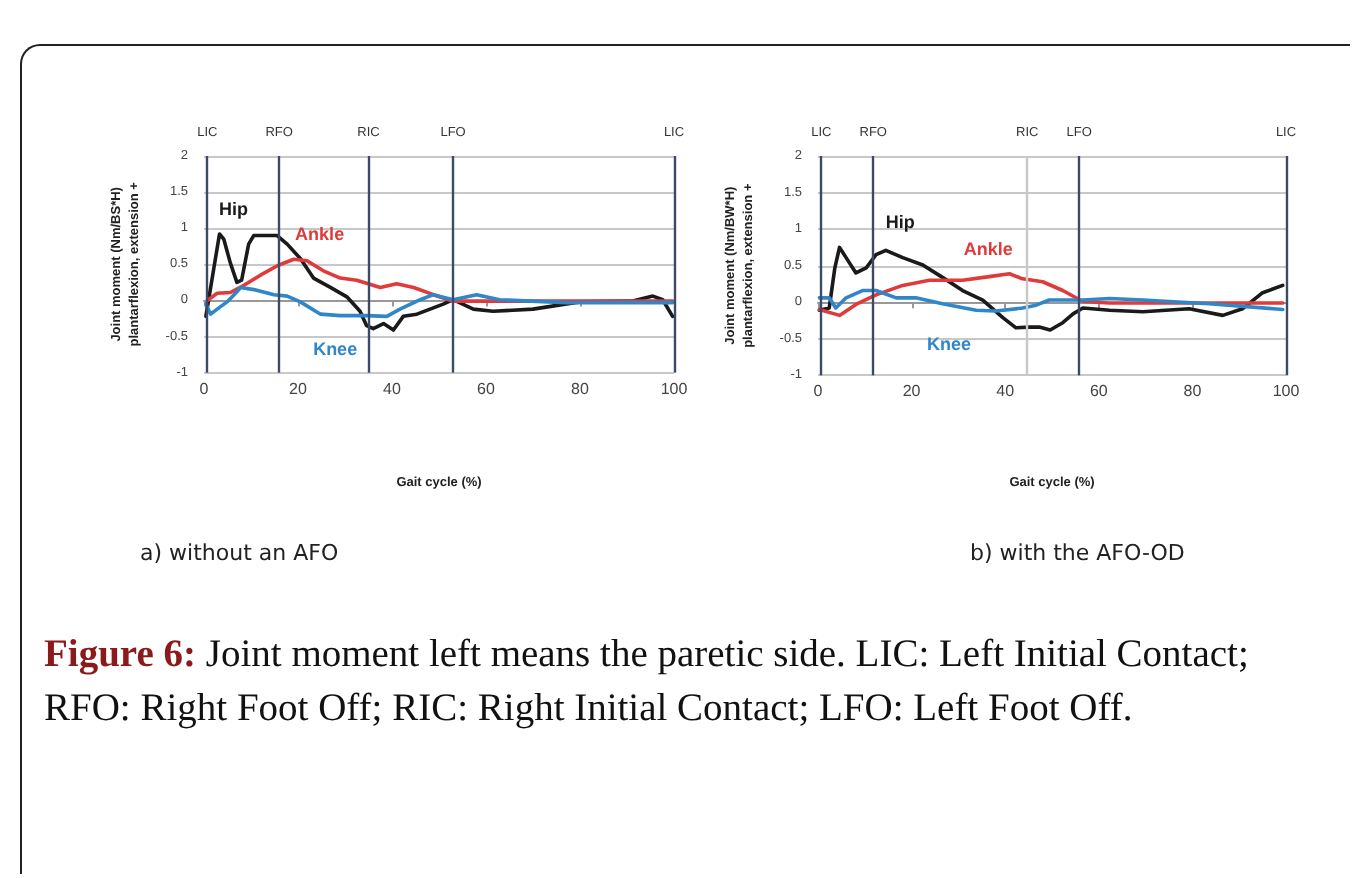 This screenshot has width=1352, height=878. I want to click on caption: Figure 6: Joint moment left means the paretic side. LIC: Left Initial Contact; RFO: Right Foot Off; RIC: Right Initial Contact; LFO: Left Foot Off., so click(647, 683).